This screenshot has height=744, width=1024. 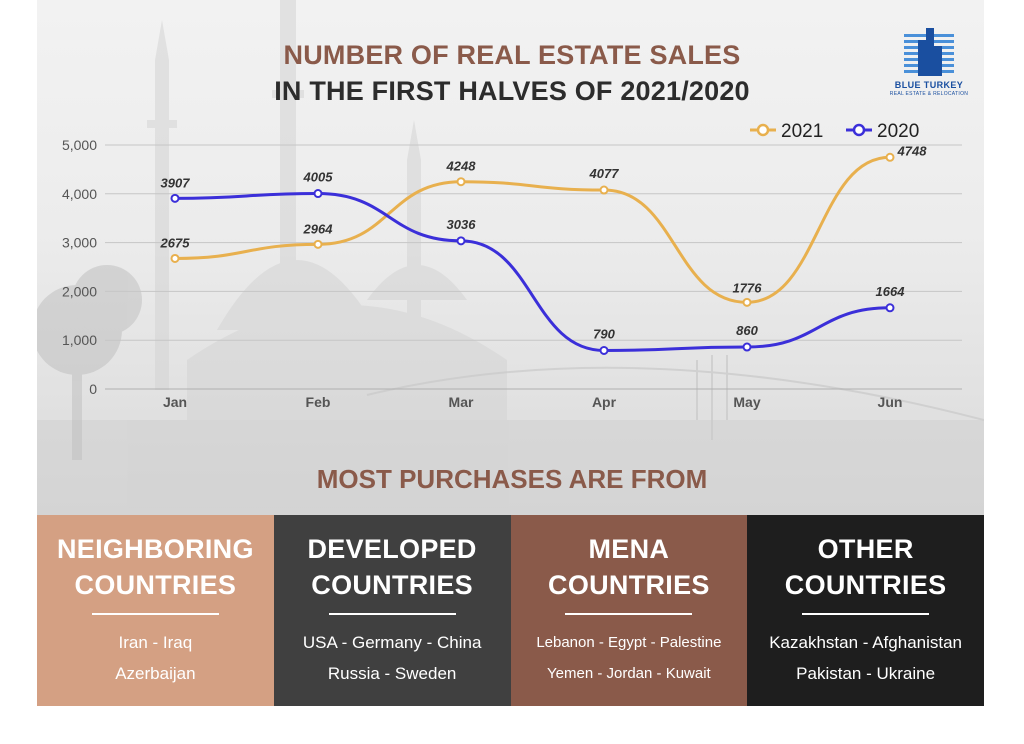 I want to click on data-label-2021: 4248, so click(x=461, y=166).